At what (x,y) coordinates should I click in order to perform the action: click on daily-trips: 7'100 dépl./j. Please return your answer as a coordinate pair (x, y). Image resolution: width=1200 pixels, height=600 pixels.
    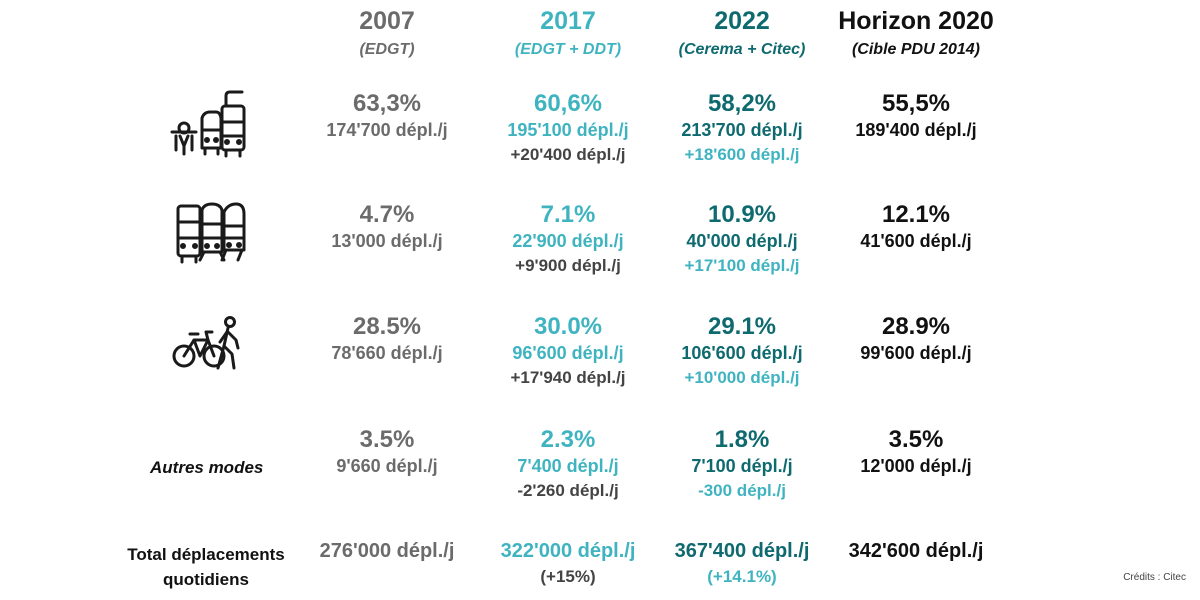
    Looking at the image, I should click on (742, 466).